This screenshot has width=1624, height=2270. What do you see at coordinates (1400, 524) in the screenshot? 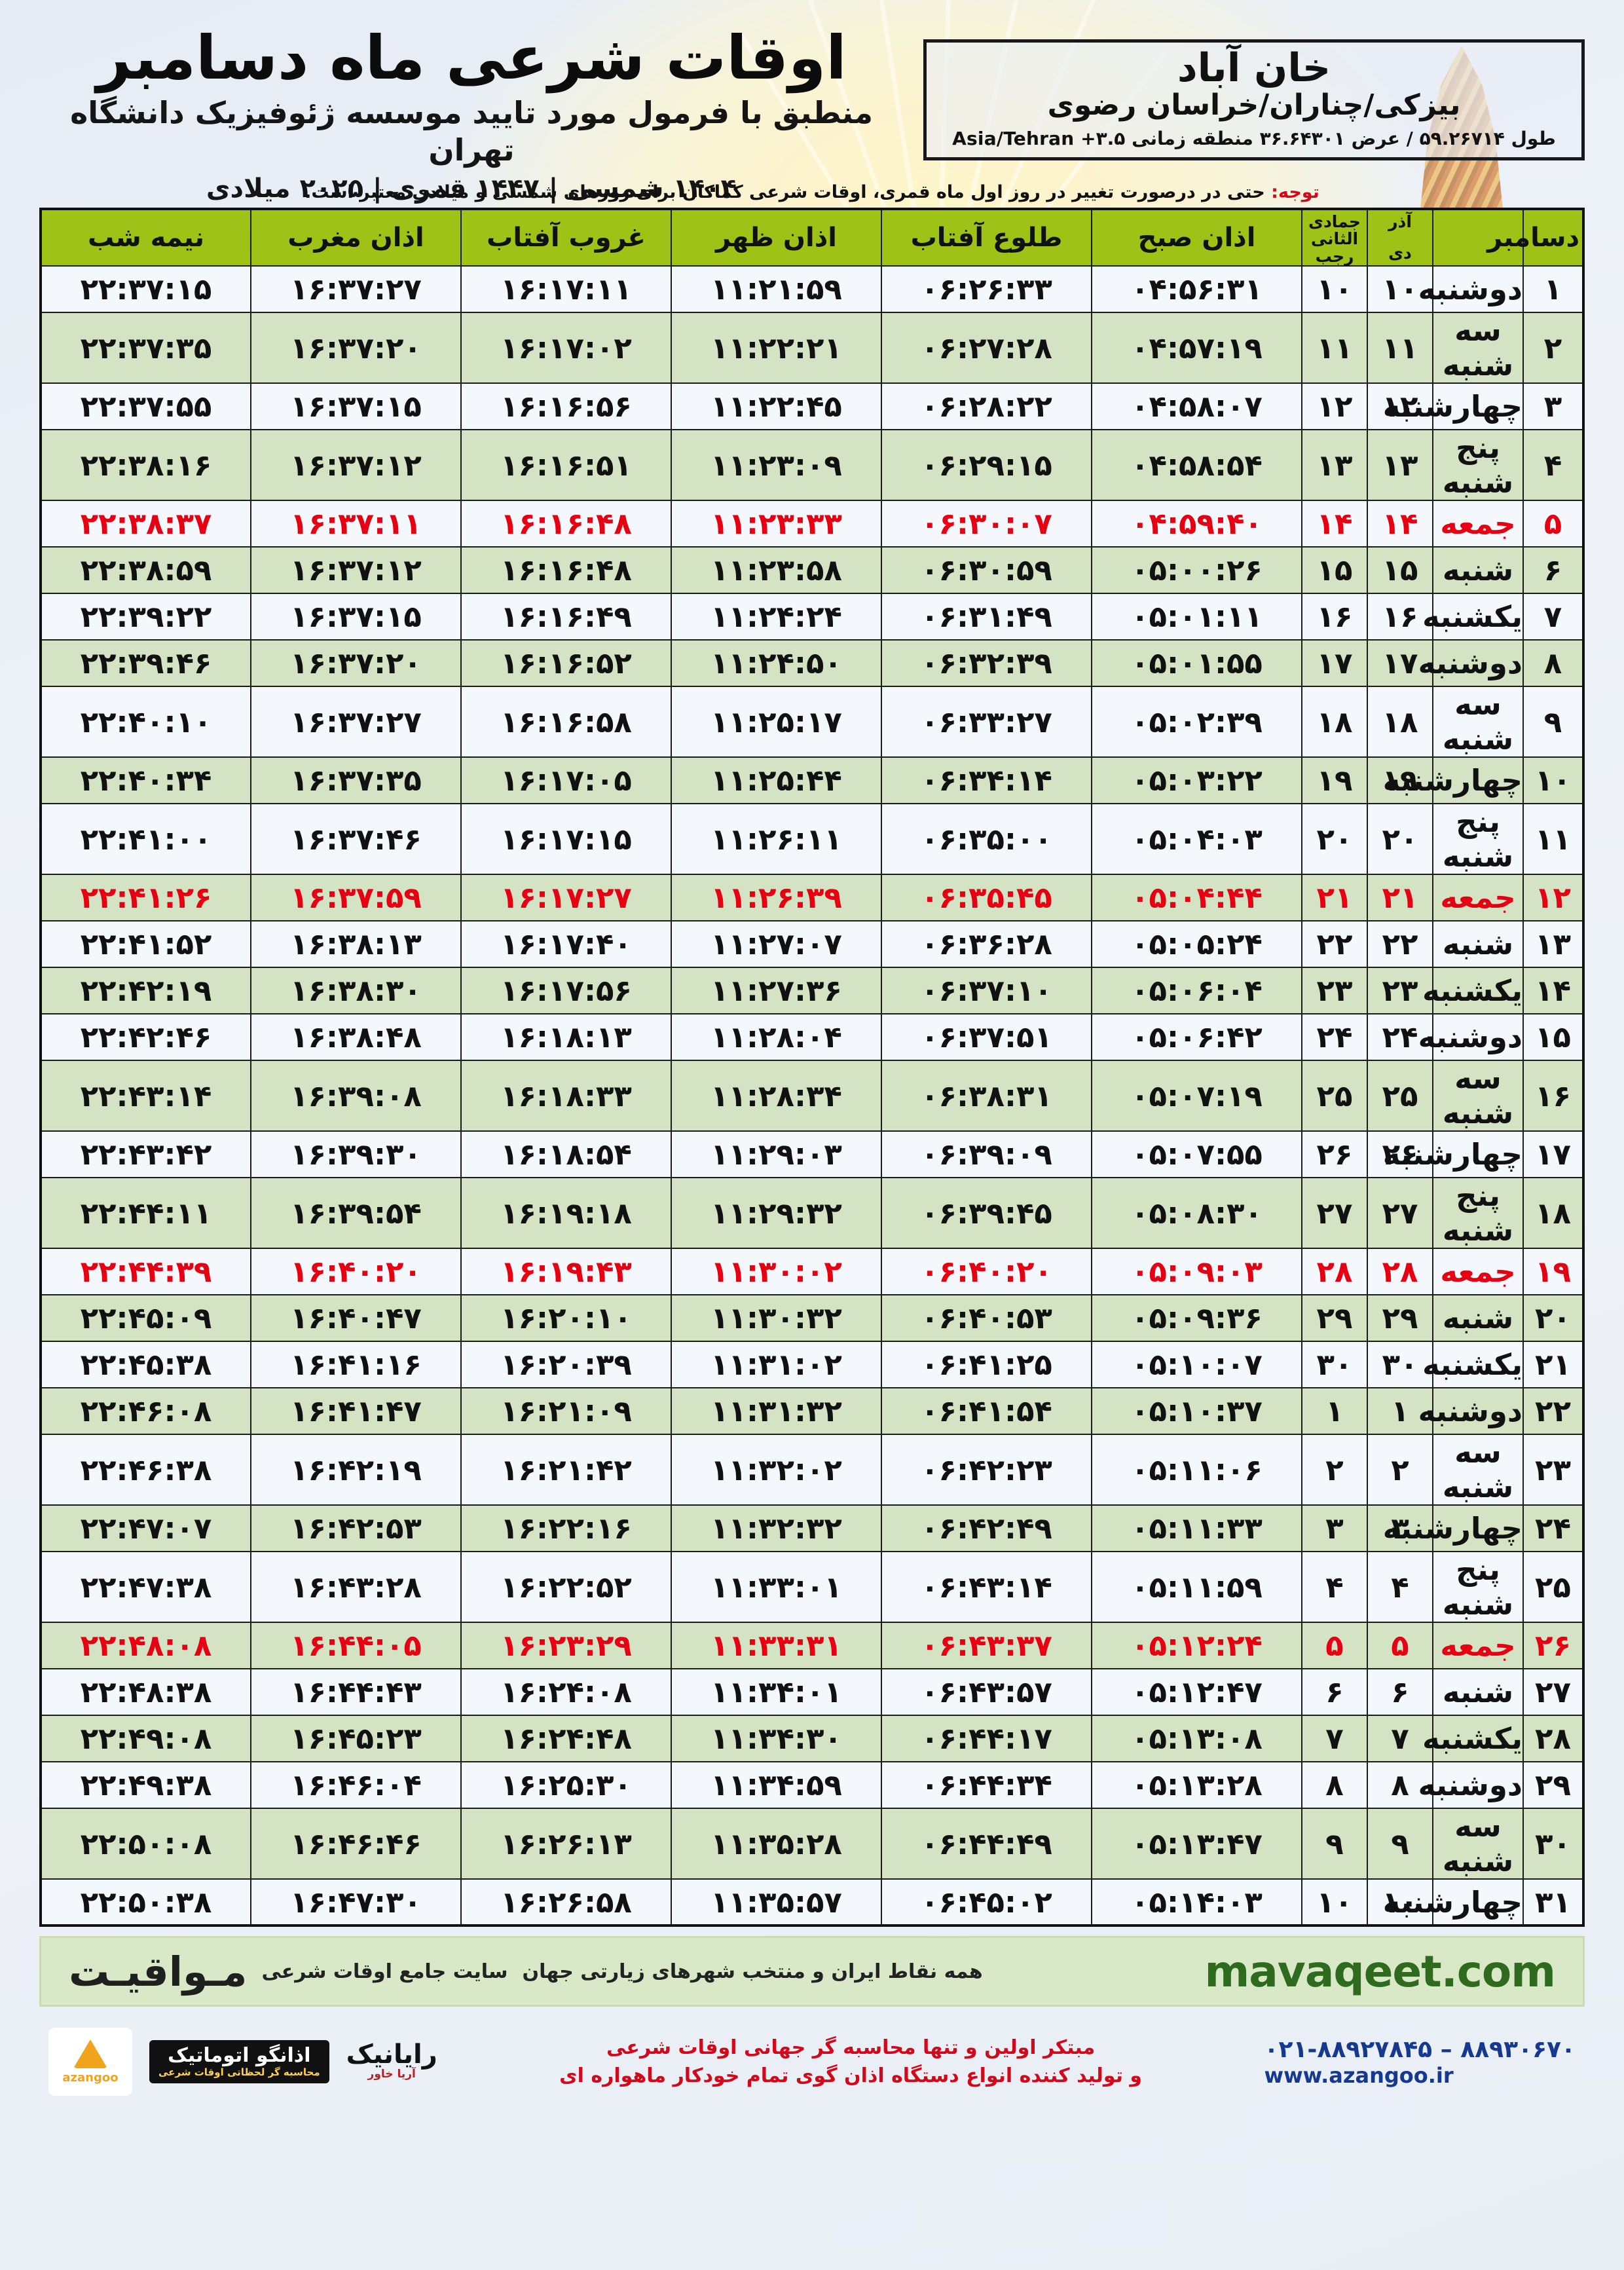
I see `cell-solar-day: ۱۴` at bounding box center [1400, 524].